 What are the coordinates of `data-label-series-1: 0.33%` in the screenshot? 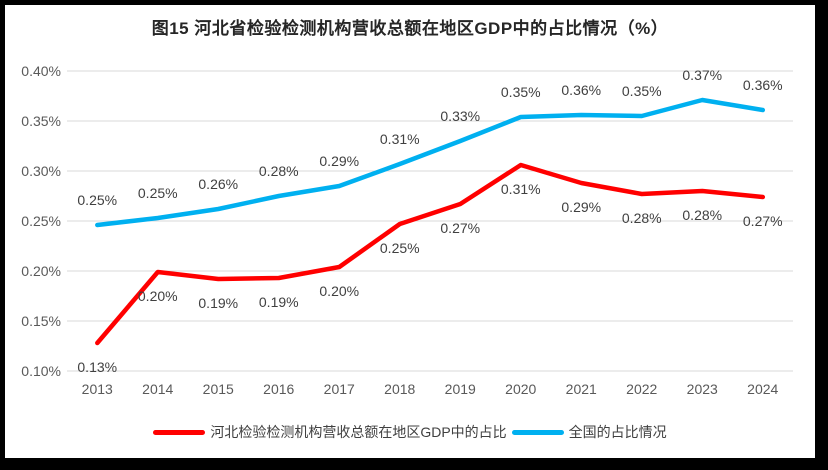 It's located at (460, 116).